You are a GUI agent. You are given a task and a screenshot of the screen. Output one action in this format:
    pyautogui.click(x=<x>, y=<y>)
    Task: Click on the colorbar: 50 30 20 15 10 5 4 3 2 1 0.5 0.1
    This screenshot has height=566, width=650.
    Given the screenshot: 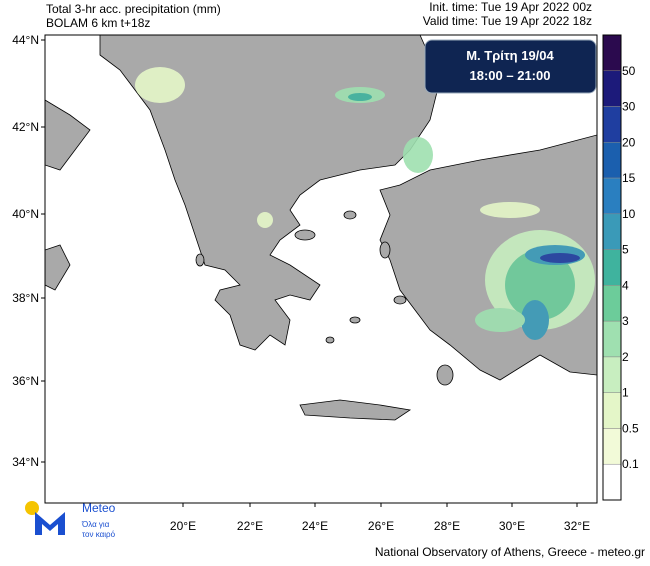 What is the action you would take?
    pyautogui.click(x=620, y=267)
    